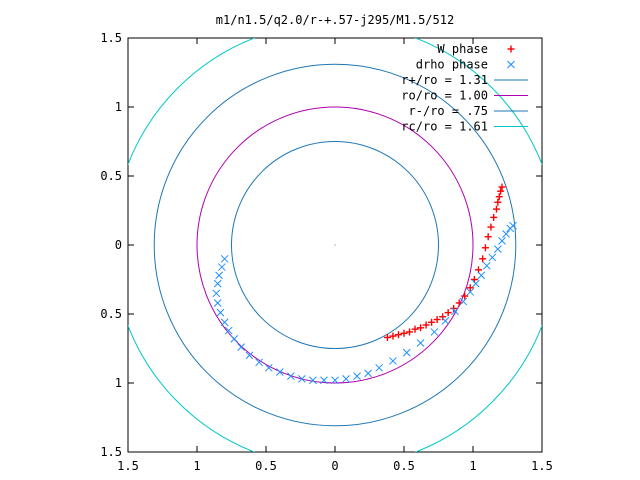  Describe the element at coordinates (444, 96) in the screenshot. I see `legend-label: ro/ro = 1.00` at that location.